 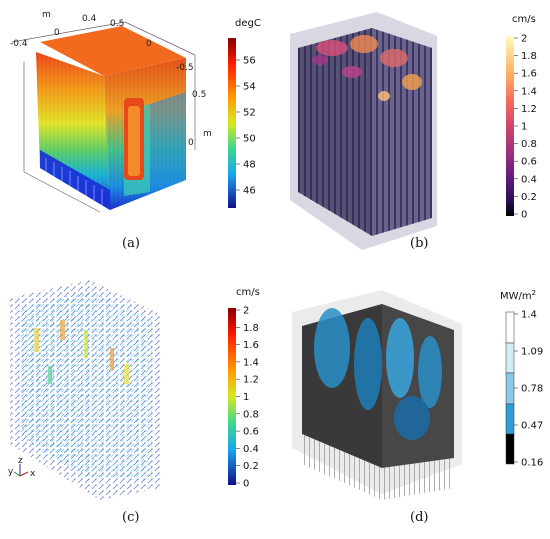 What do you see at coordinates (524, 19) in the screenshot?
I see `colorbar-b-title: cm/s` at bounding box center [524, 19].